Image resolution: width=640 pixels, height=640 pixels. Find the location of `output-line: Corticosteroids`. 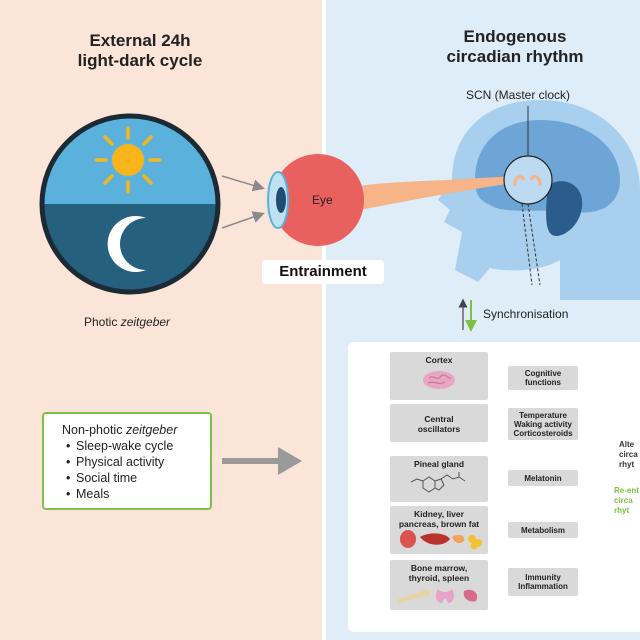

output-line: Corticosteroids is located at coordinates (543, 433).